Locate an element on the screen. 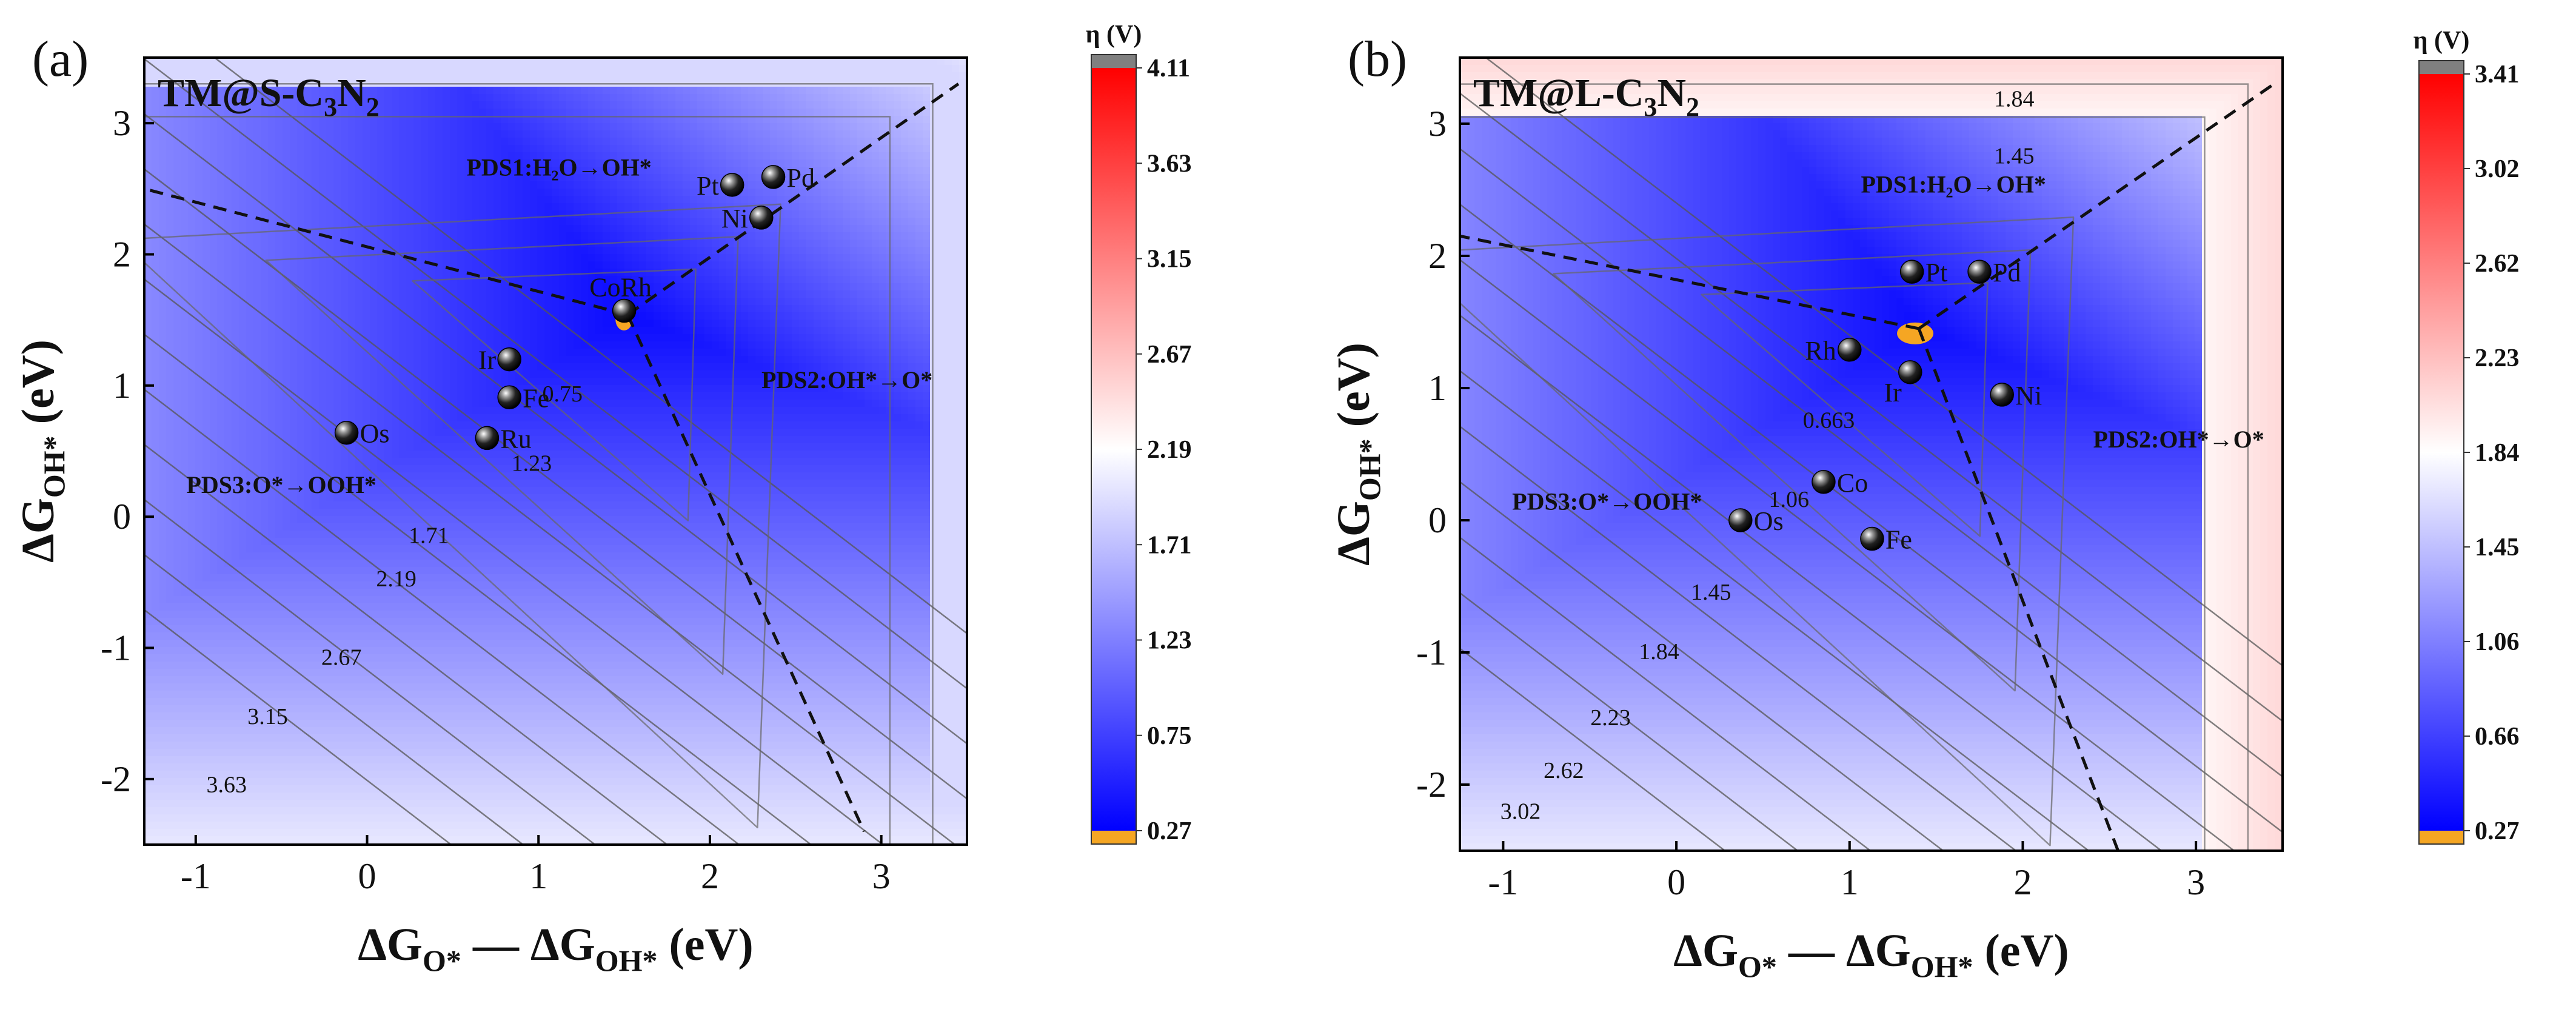 This screenshot has width=2576, height=1012. contour-label: 3.15 is located at coordinates (267, 716).